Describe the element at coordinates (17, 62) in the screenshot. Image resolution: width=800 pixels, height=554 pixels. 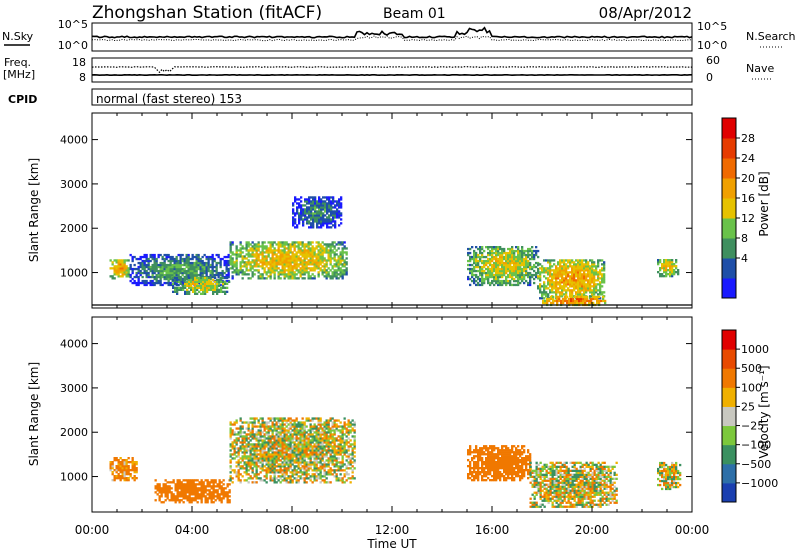
I see `freq-label: Freq.` at that location.